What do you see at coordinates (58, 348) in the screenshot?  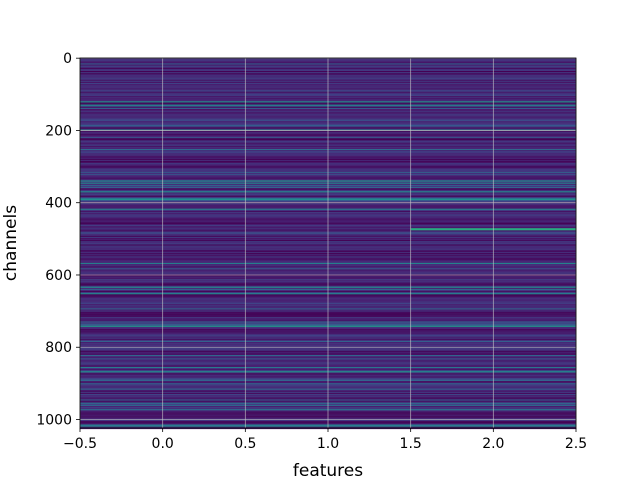 I see `y-tick-label: 800` at bounding box center [58, 348].